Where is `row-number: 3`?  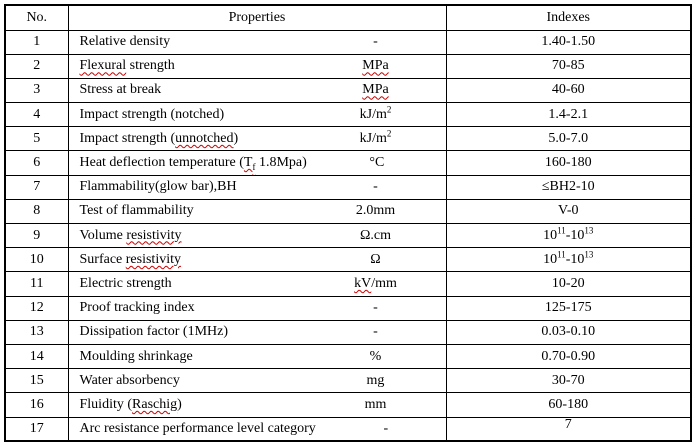 row-number: 3 is located at coordinates (36, 90).